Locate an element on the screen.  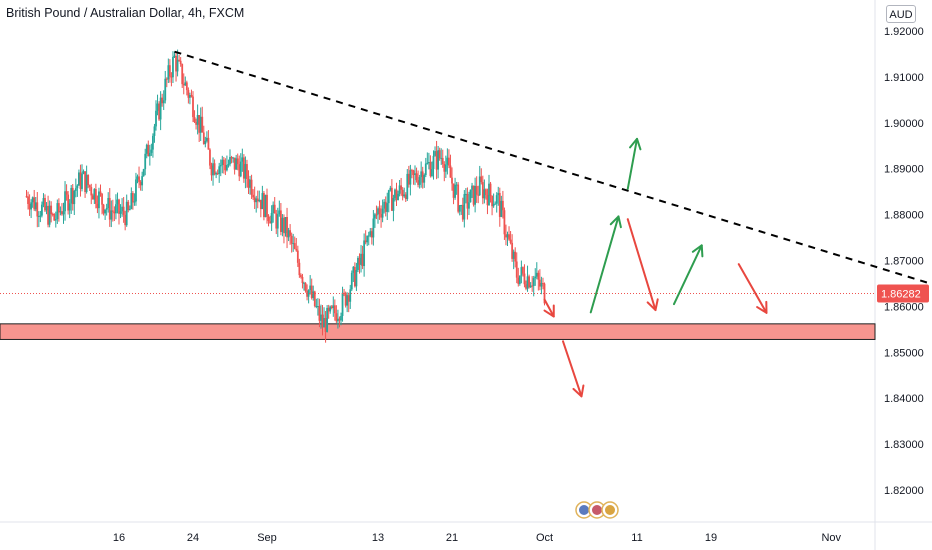
y-tick-label: 1.88000 is located at coordinates (904, 216).